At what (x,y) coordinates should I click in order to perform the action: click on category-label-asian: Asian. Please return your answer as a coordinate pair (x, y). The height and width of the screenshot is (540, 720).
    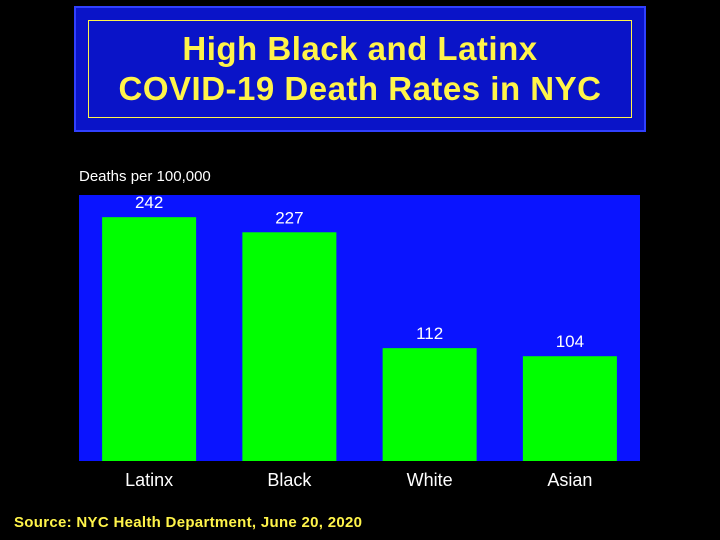
    Looking at the image, I should click on (569, 480).